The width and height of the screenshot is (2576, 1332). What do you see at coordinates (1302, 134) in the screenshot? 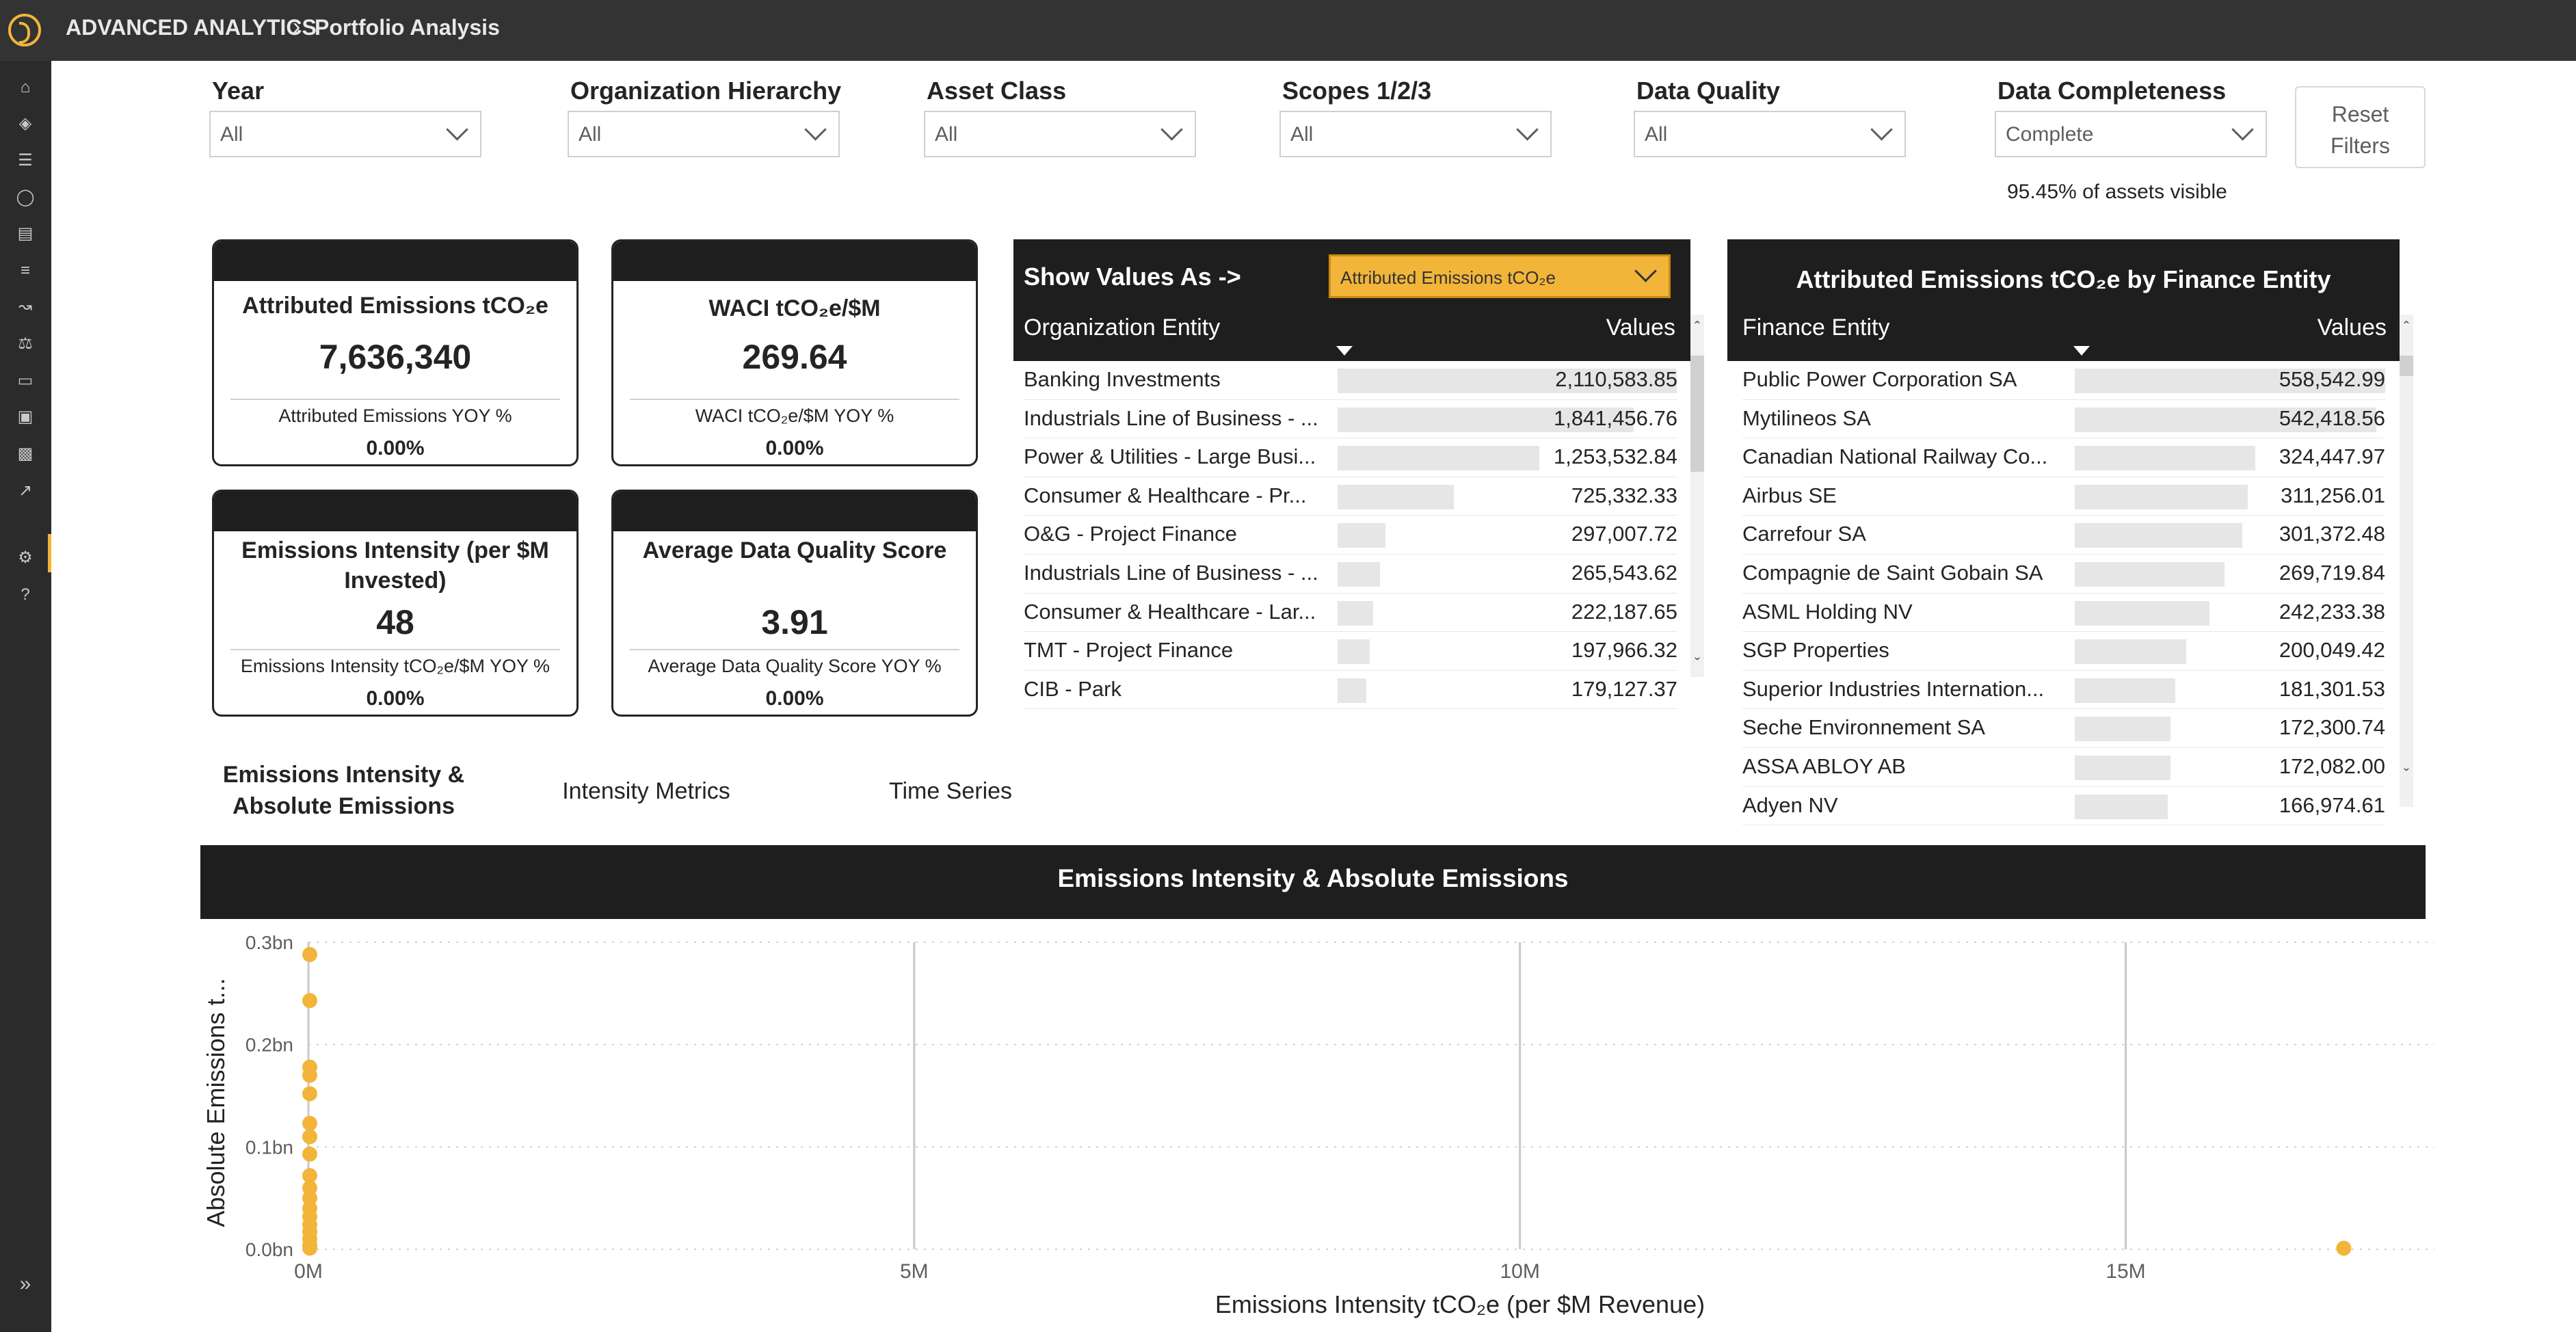
I see `filter-scopes-value: All` at bounding box center [1302, 134].